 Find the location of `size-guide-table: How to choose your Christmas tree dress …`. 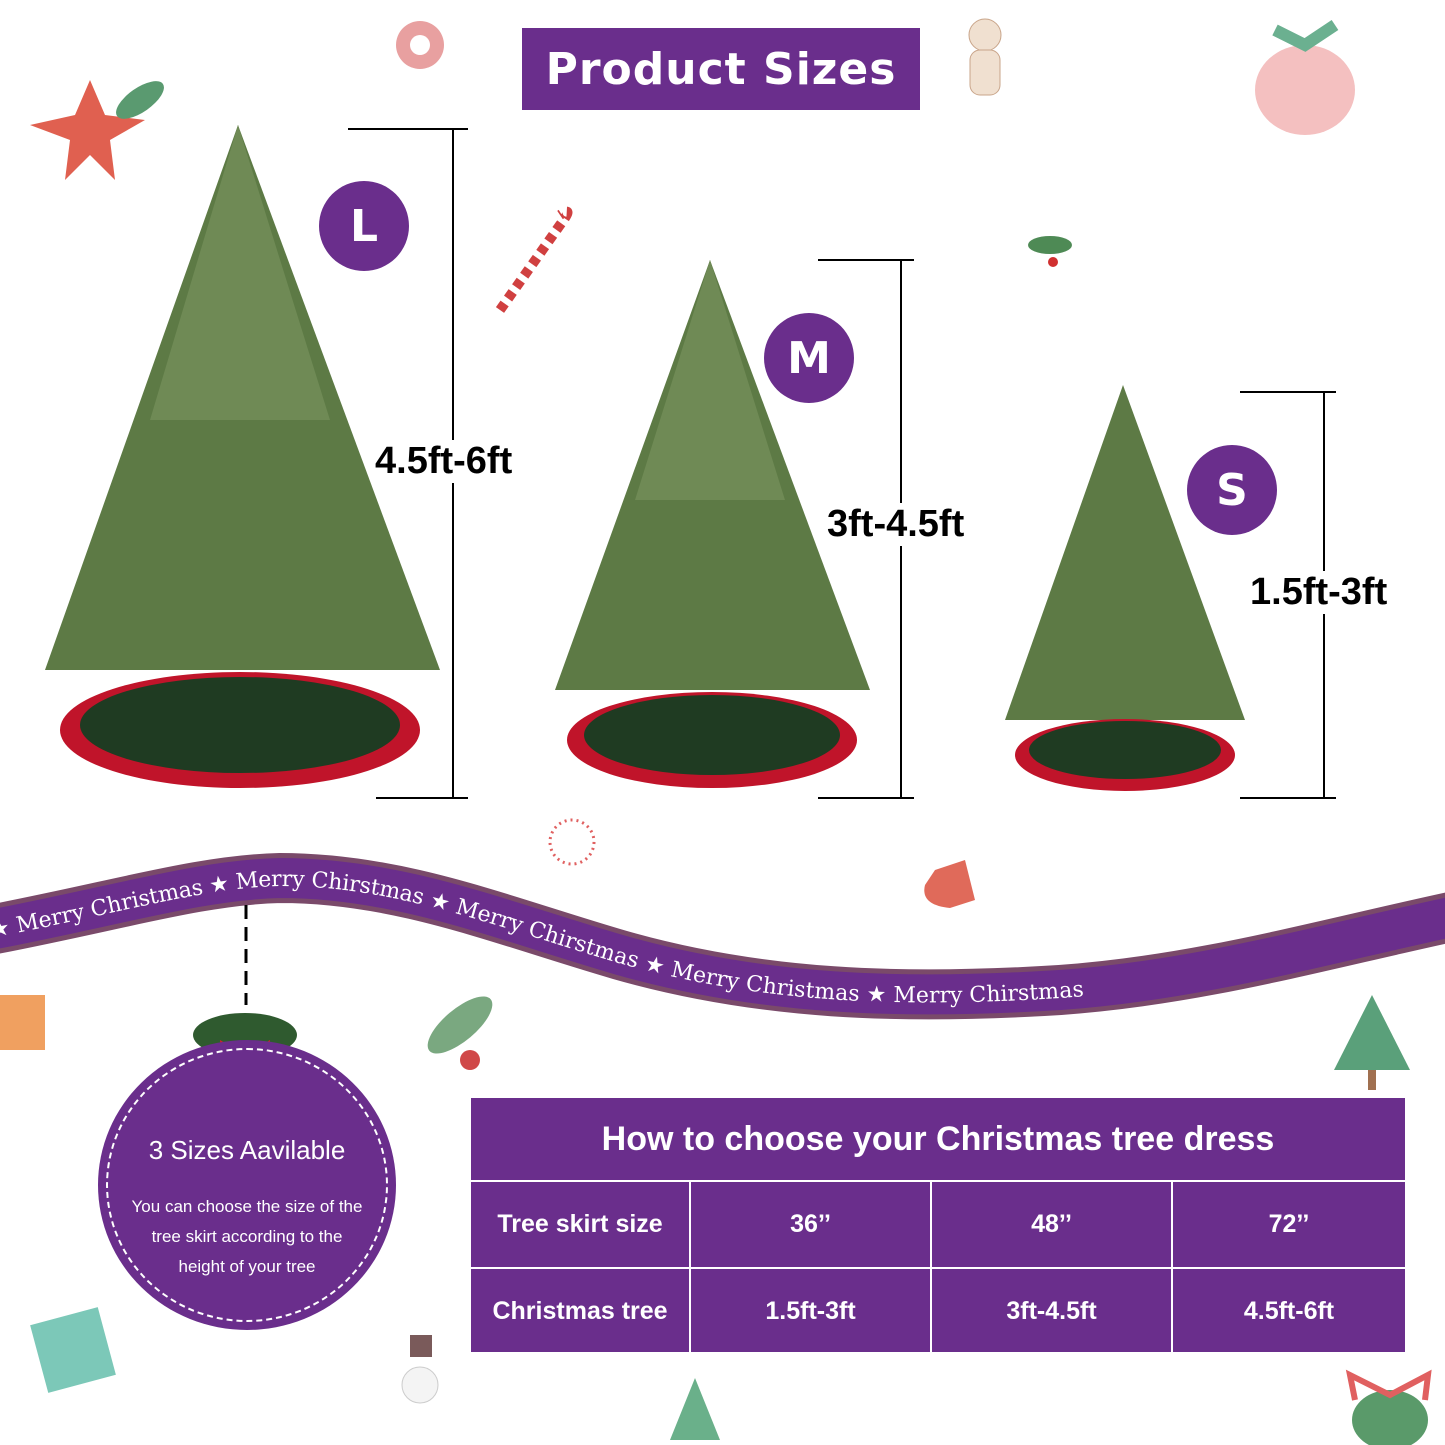

size-guide-table: How to choose your Christmas tree dress … is located at coordinates (938, 1226).